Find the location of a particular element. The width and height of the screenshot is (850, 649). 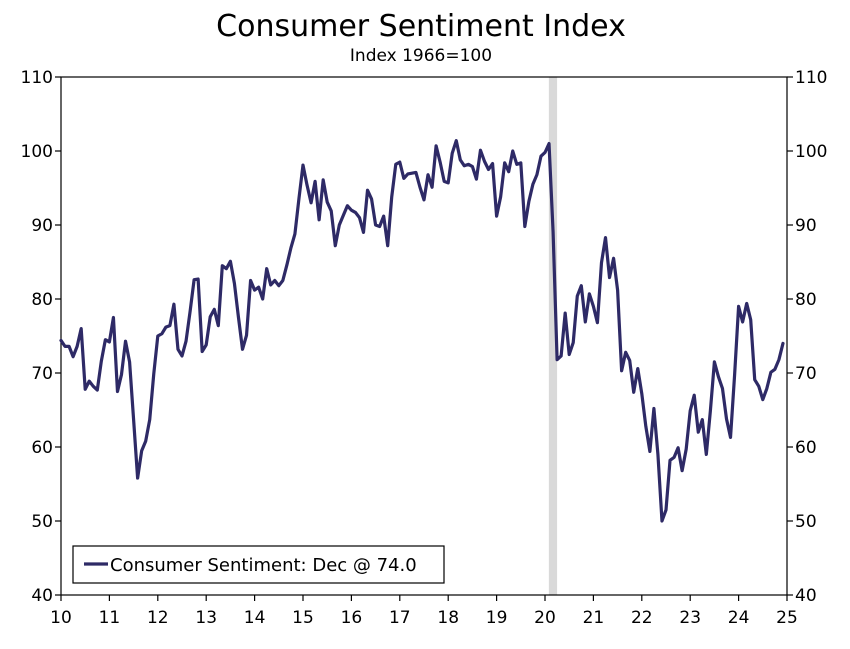

y-tick-label-right: 70 is located at coordinates (806, 374).